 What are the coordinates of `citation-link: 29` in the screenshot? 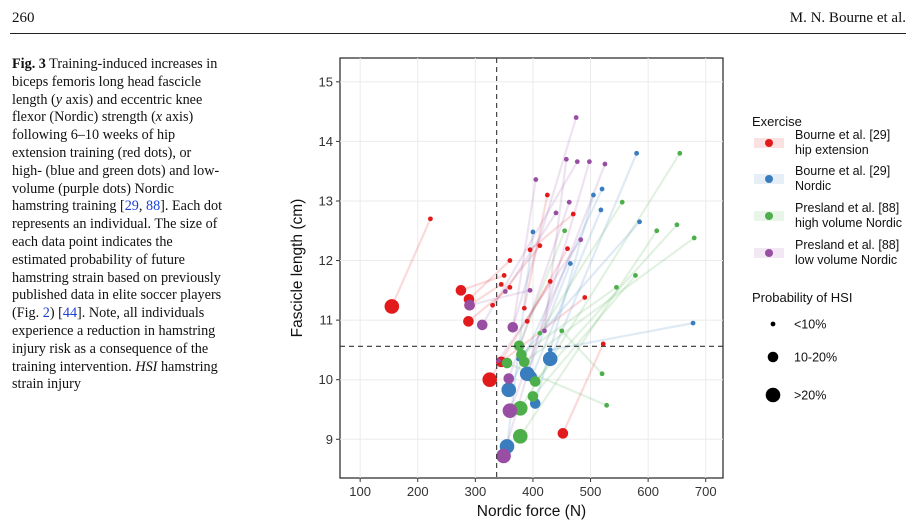 It's located at (131, 206).